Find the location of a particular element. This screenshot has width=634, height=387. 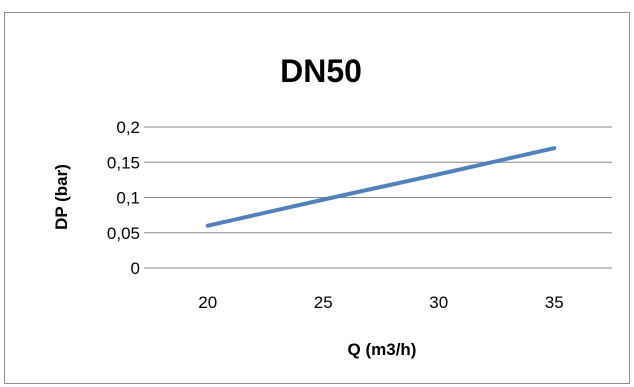

y-tick-label: 0 is located at coordinates (135, 268).